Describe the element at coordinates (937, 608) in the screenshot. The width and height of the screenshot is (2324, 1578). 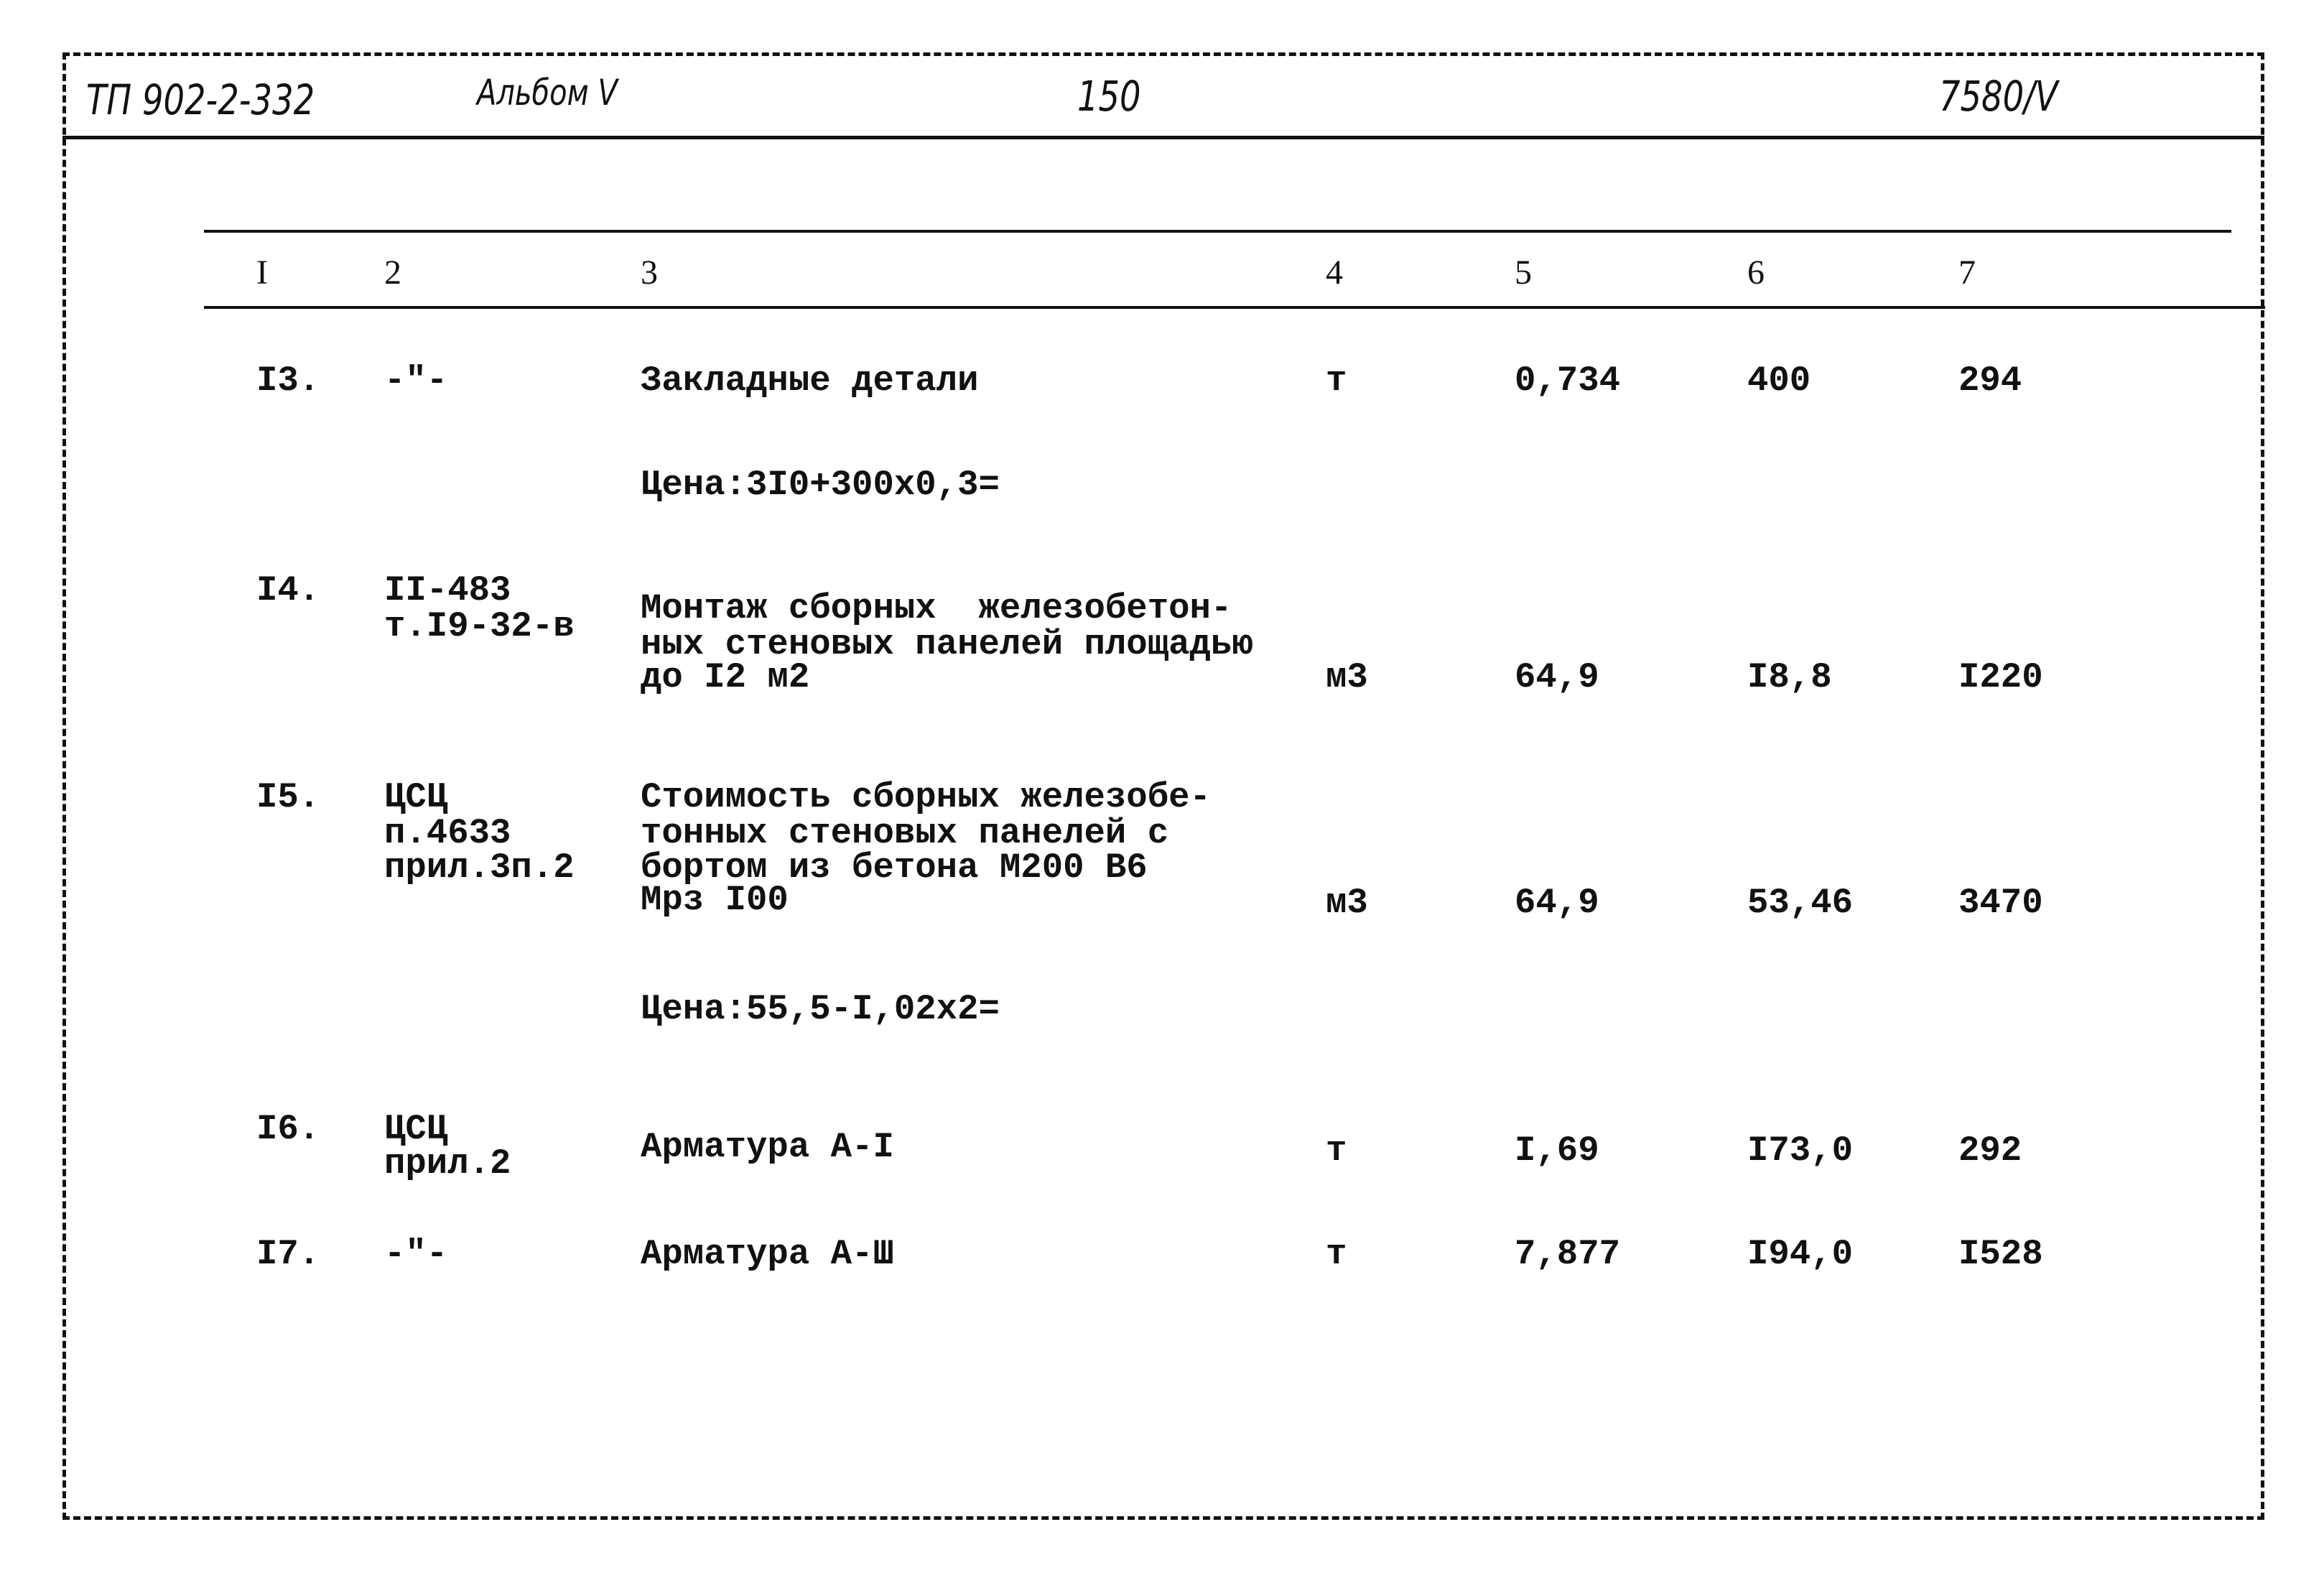
I see `row-description: Монтаж сборных железобетон-` at that location.